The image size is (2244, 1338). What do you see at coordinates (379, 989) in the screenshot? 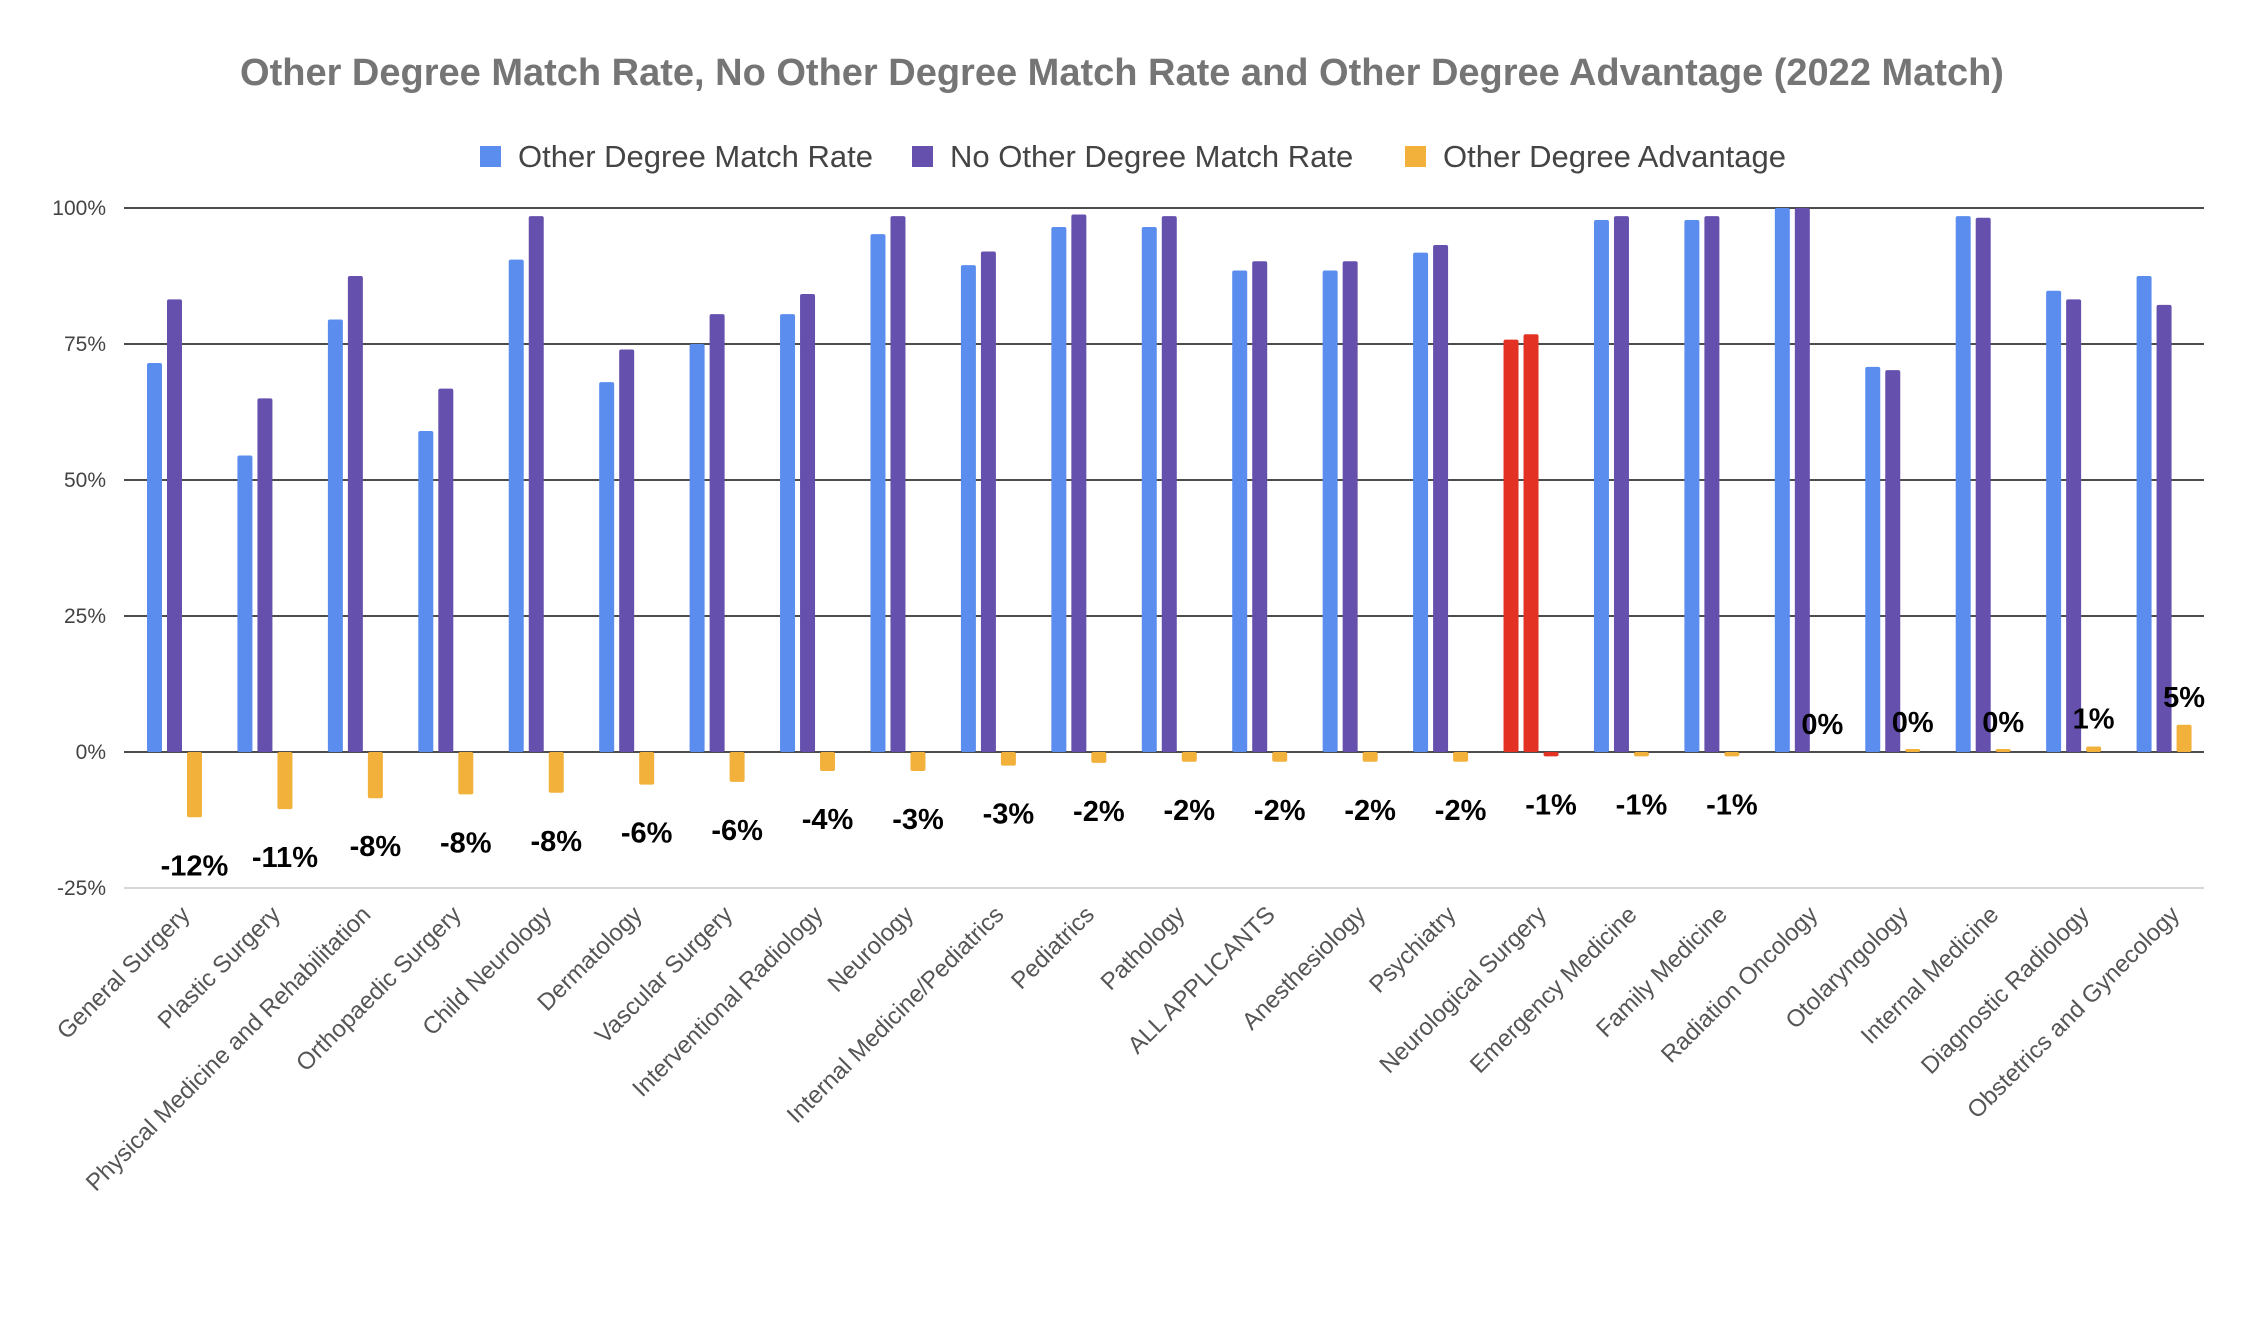
I see `category-label: Orthopaedic Surgery` at bounding box center [379, 989].